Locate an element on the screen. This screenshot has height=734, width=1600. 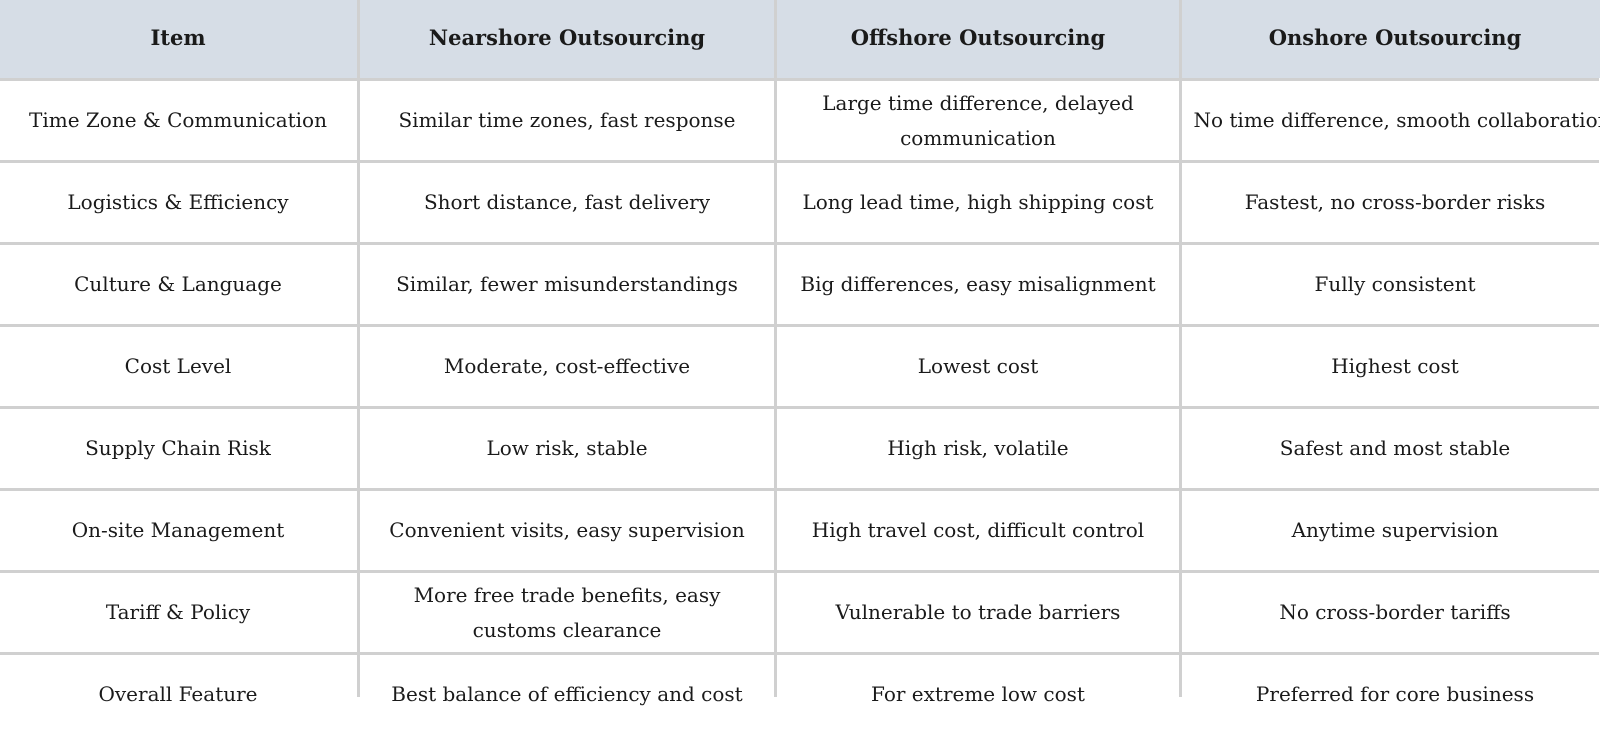
cell-nearshore: Convenient visits, easy supervision is located at coordinates (567, 530).